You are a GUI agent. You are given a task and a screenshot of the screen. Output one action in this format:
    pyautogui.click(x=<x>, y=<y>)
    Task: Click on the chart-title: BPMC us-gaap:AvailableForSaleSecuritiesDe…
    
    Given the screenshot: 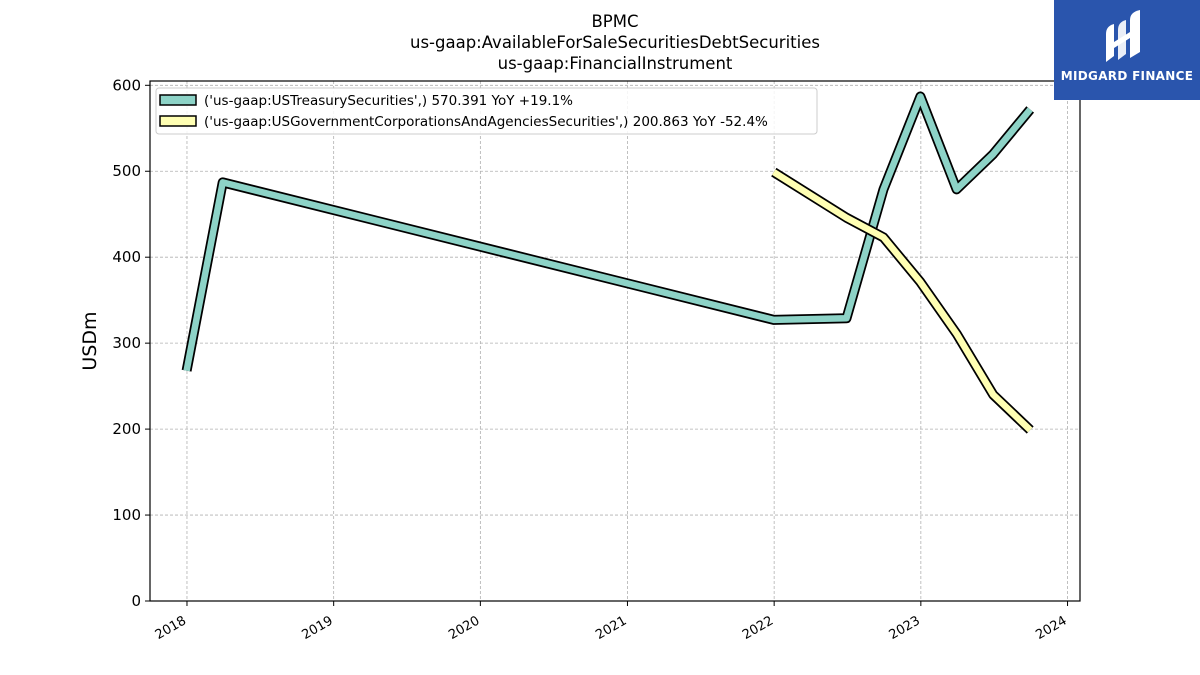 What is the action you would take?
    pyautogui.click(x=615, y=42)
    